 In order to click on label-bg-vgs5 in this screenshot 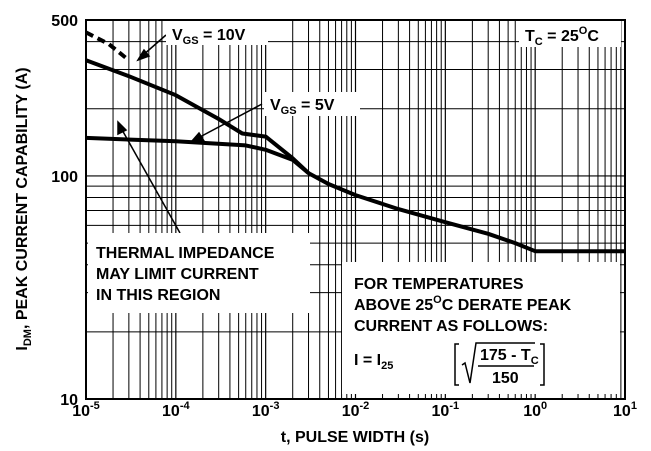, I will do `click(312, 104)`.